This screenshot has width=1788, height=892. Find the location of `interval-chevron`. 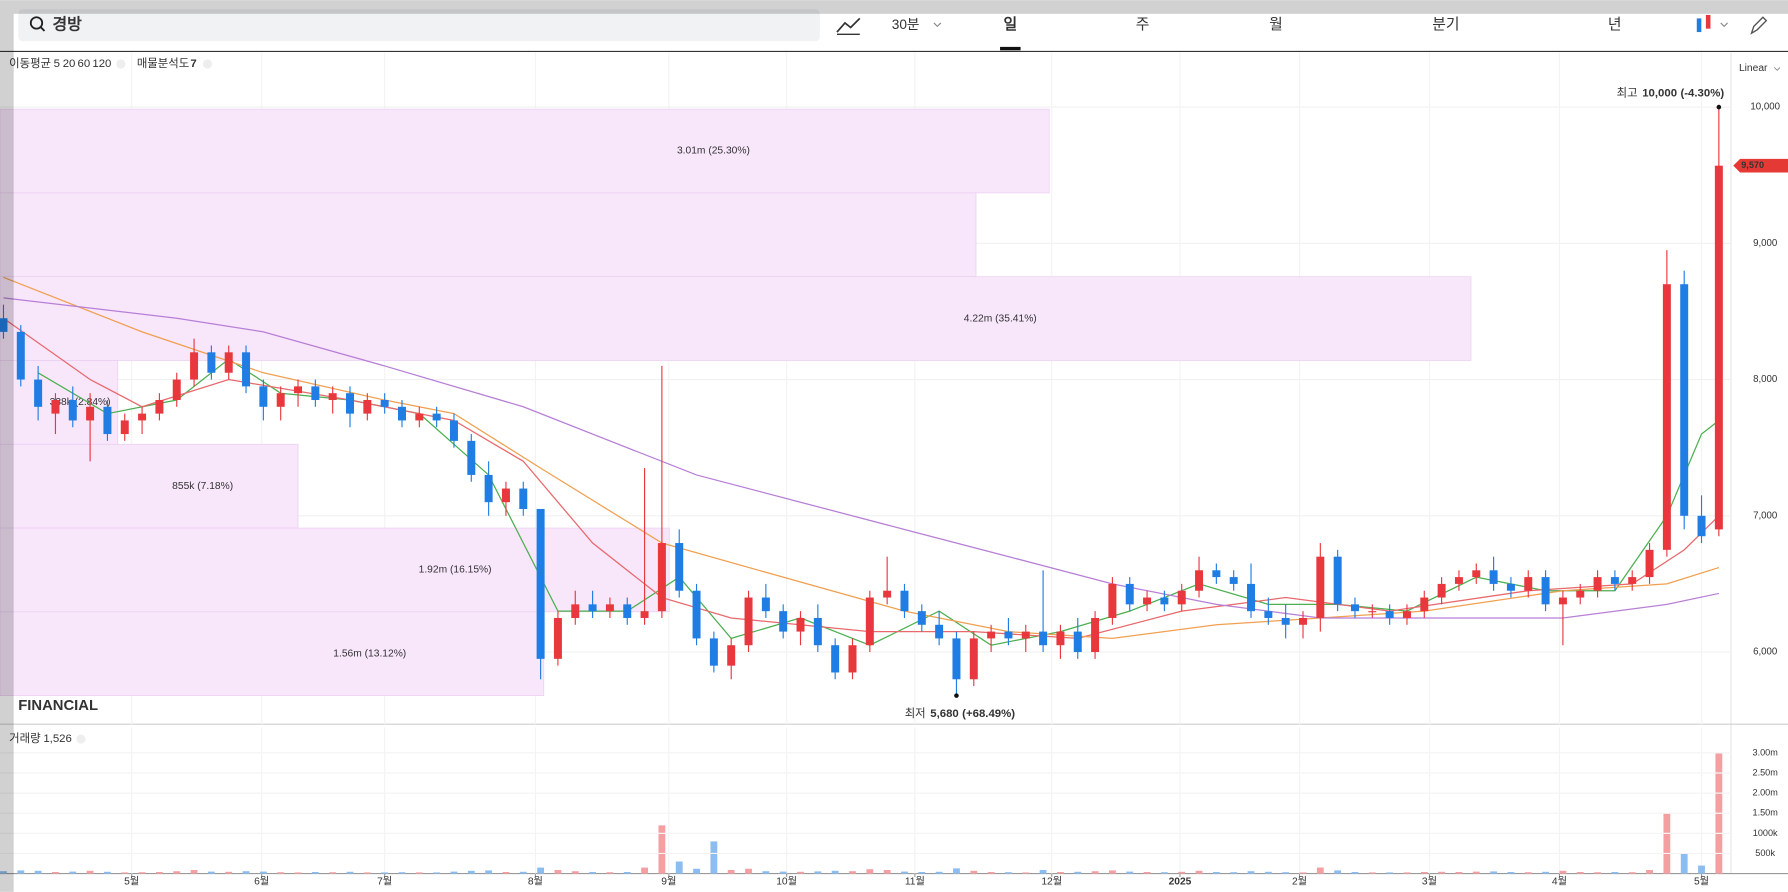

interval-chevron is located at coordinates (937, 25).